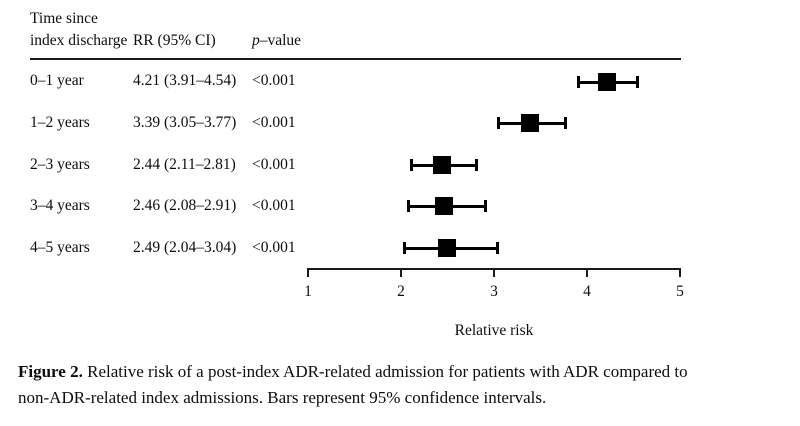 This screenshot has width=800, height=426. Describe the element at coordinates (60, 247) in the screenshot. I see `time-period-cell: 4–5 years` at that location.